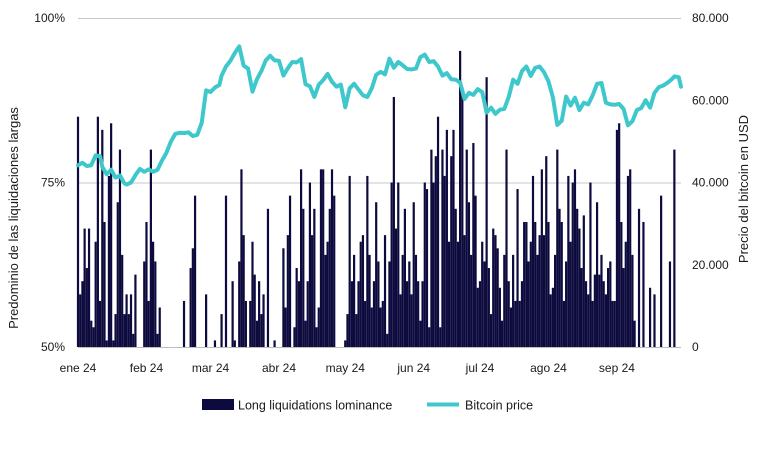  Describe the element at coordinates (53, 183) in the screenshot. I see `left-tick-label: 75%` at that location.